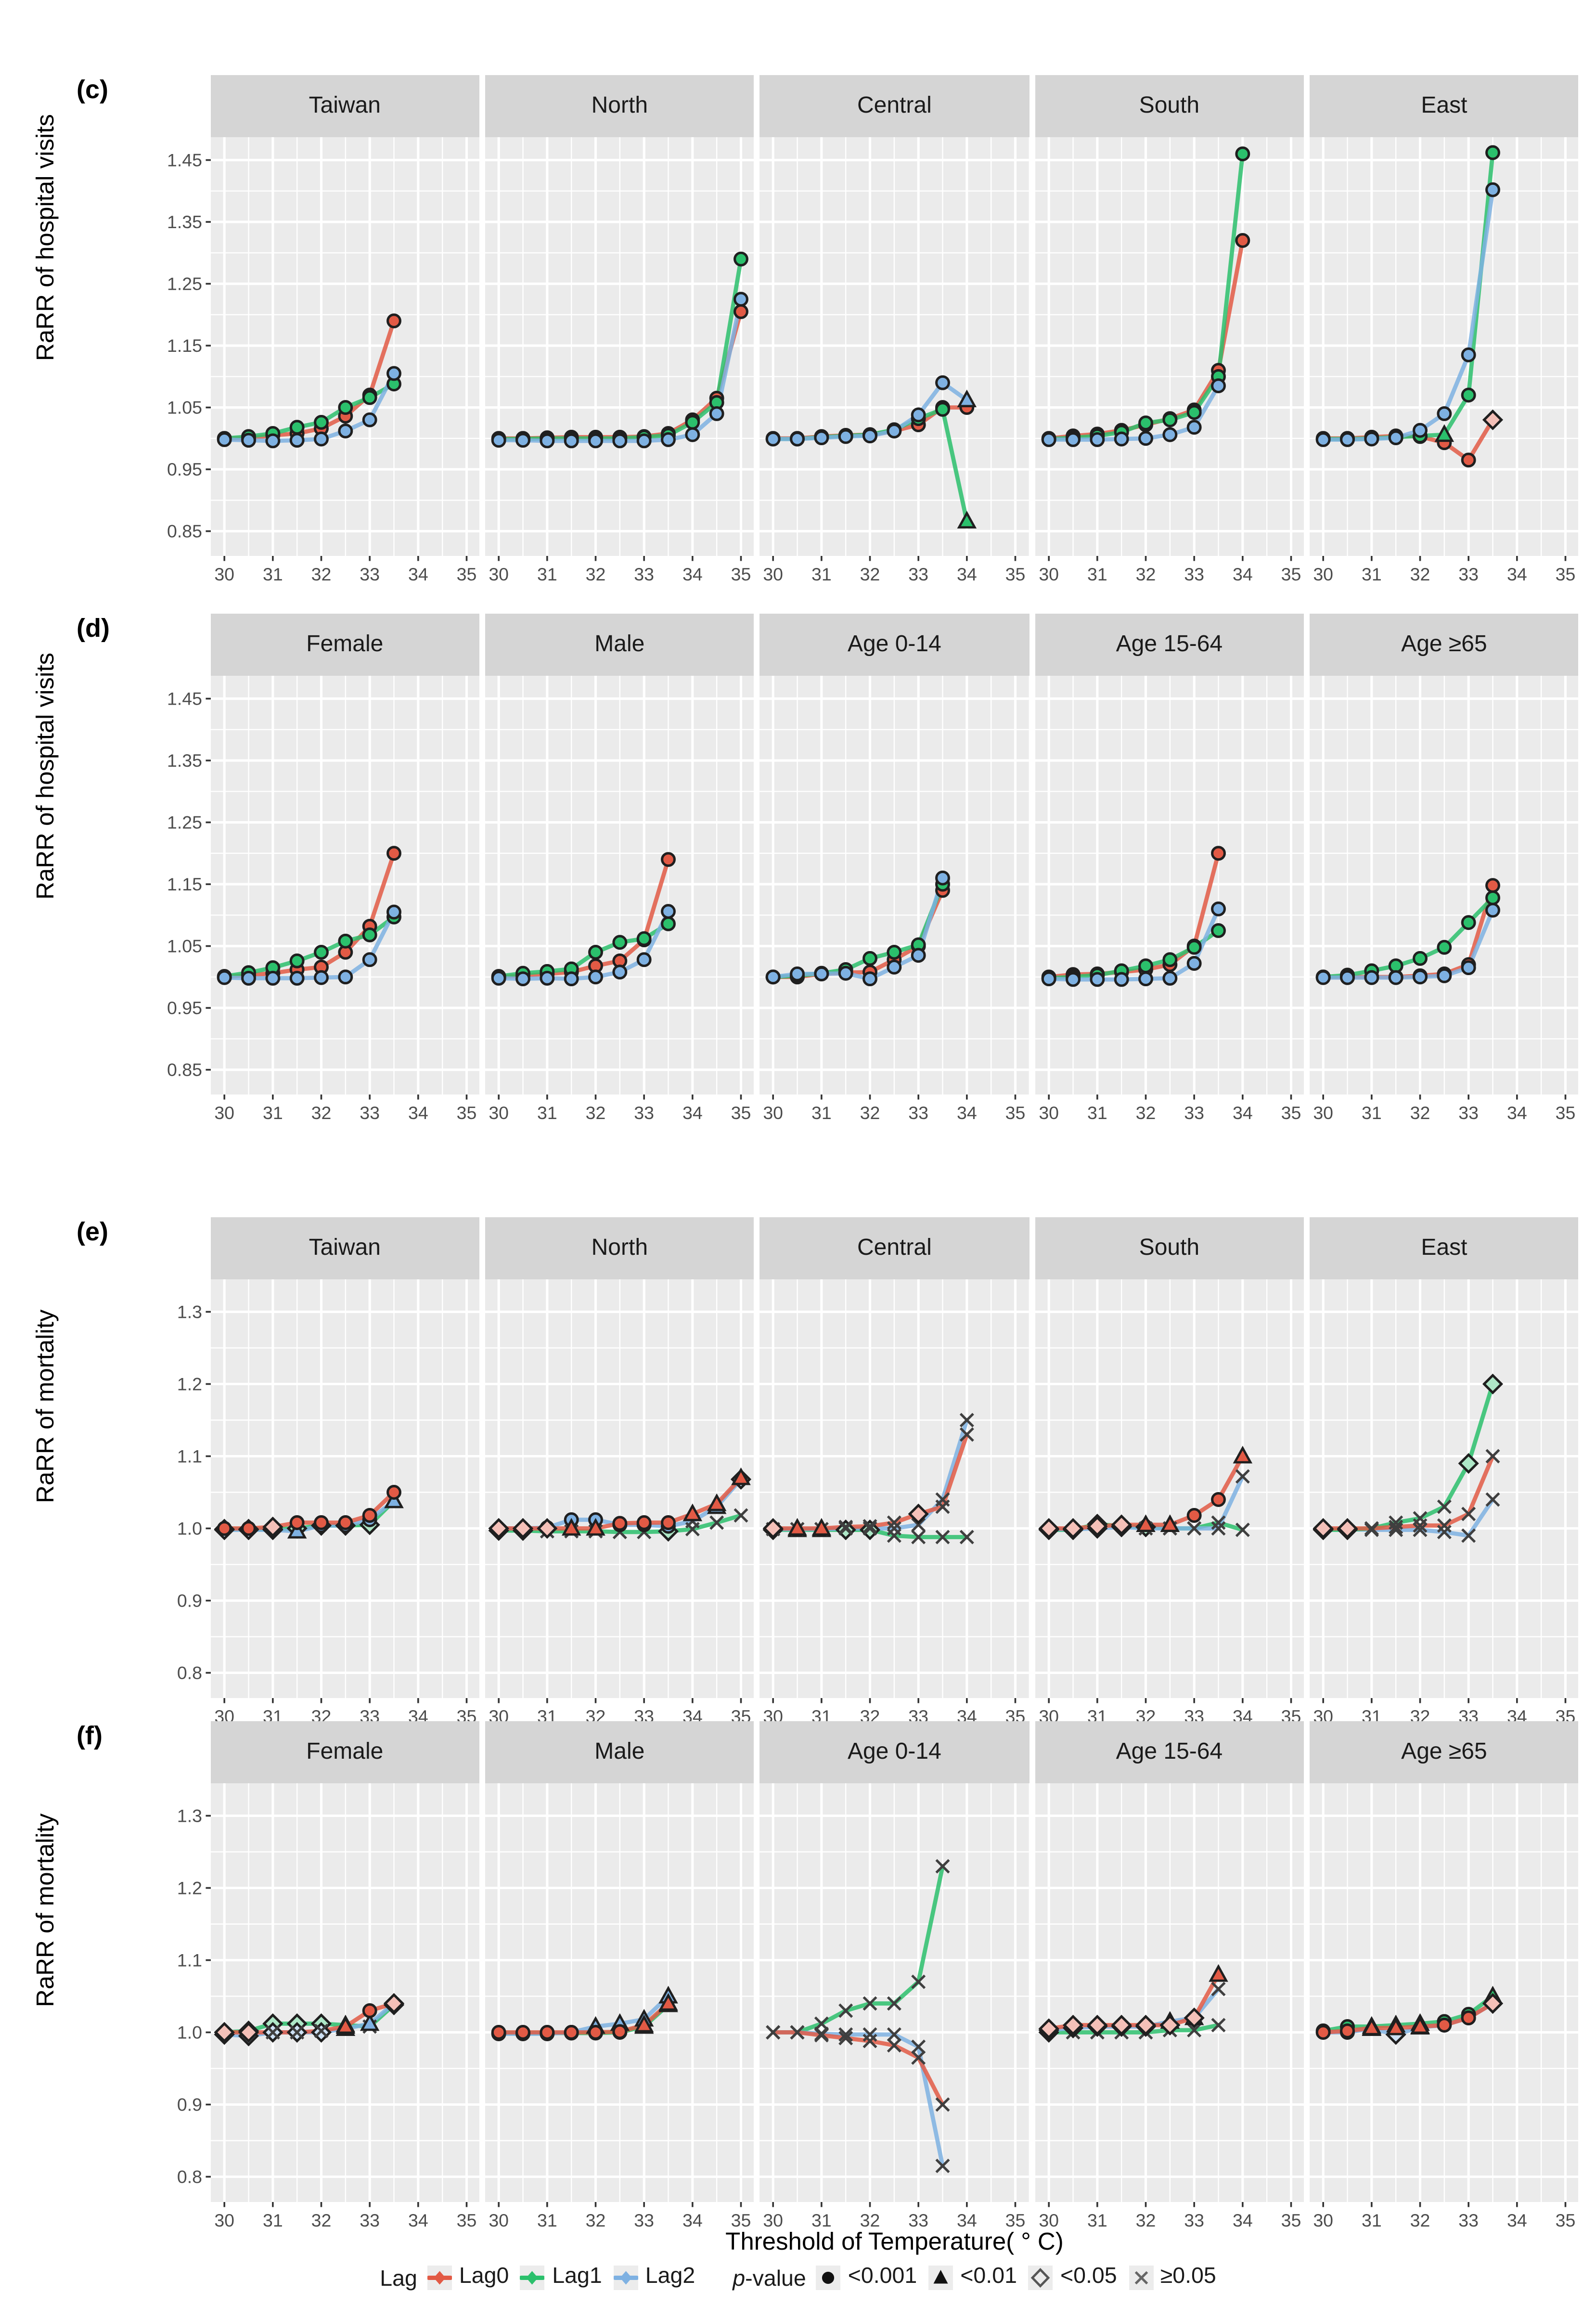 Image resolution: width=1596 pixels, height=2318 pixels. What do you see at coordinates (184, 946) in the screenshot?
I see `svg-text: 1.05` at bounding box center [184, 946].